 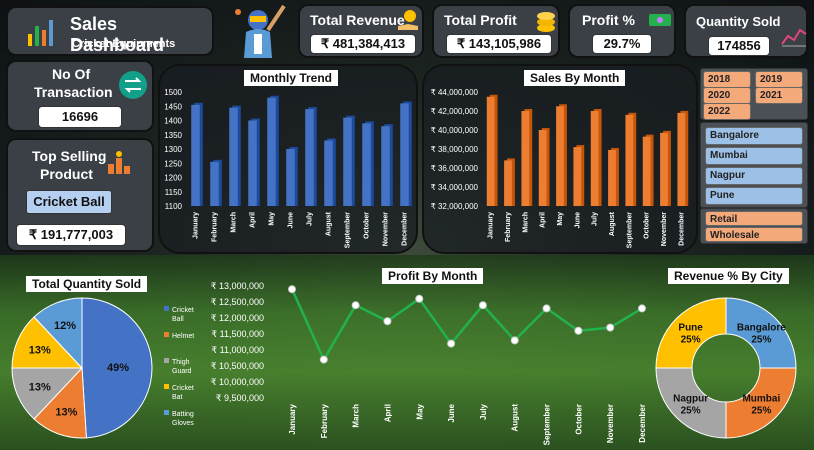 What do you see at coordinates (779, 79) in the screenshot?
I see `slicer-year-2019: 2019` at bounding box center [779, 79].